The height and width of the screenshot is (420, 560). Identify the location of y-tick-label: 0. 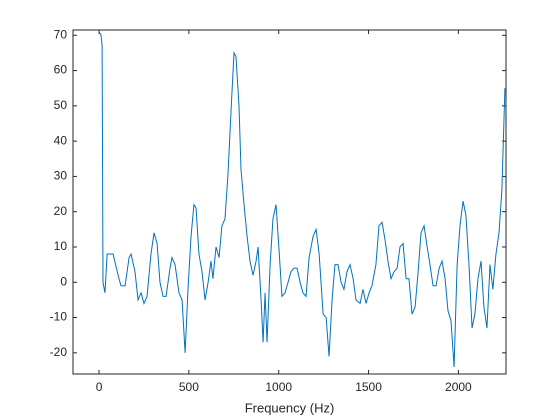
(63, 281).